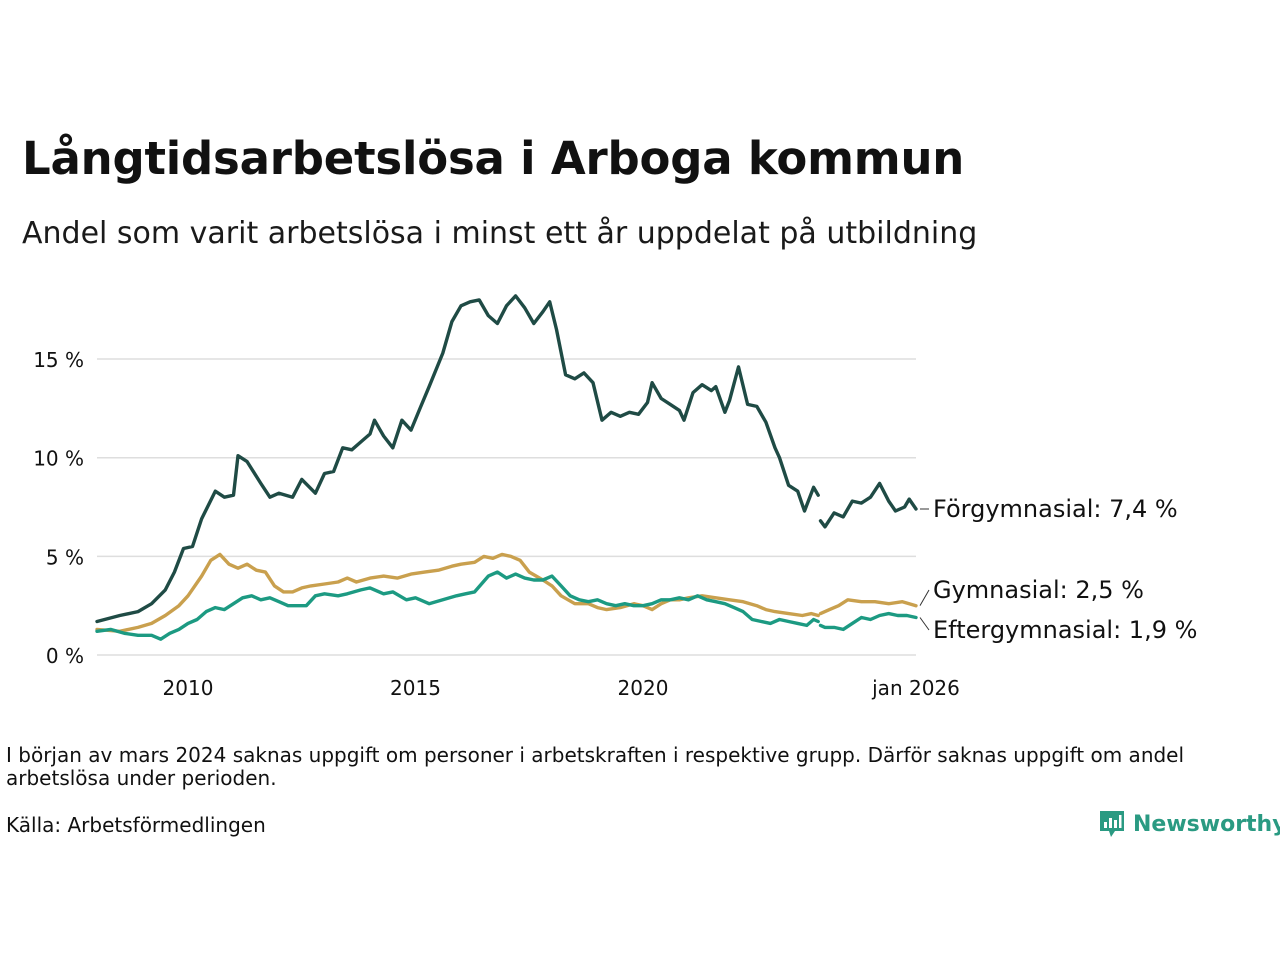  What do you see at coordinates (561, 688) in the screenshot?
I see `x-axis-ticks: 2010 2015 2020 jan 2026` at bounding box center [561, 688].